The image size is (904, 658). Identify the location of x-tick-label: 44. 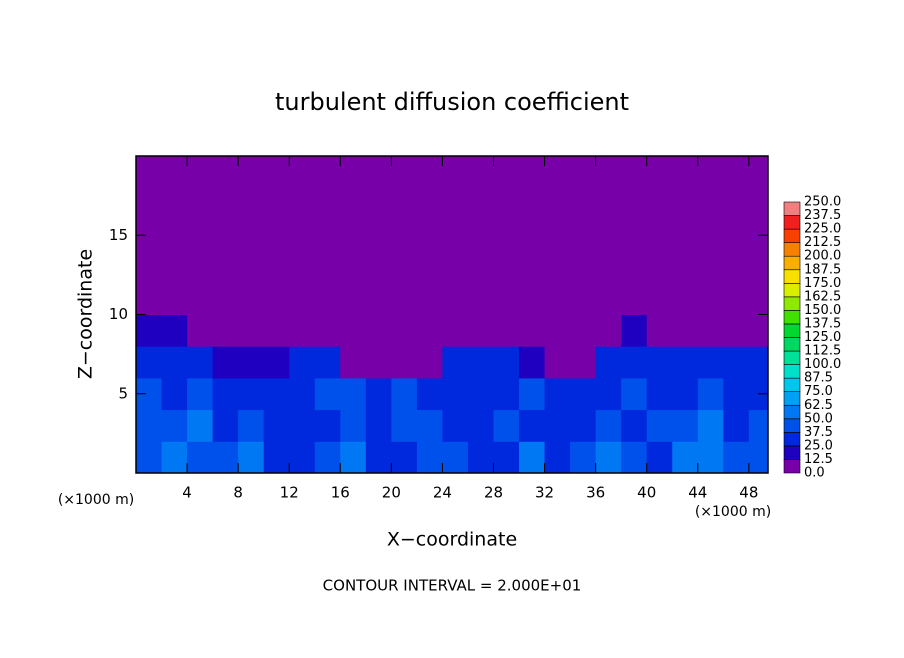
(697, 493).